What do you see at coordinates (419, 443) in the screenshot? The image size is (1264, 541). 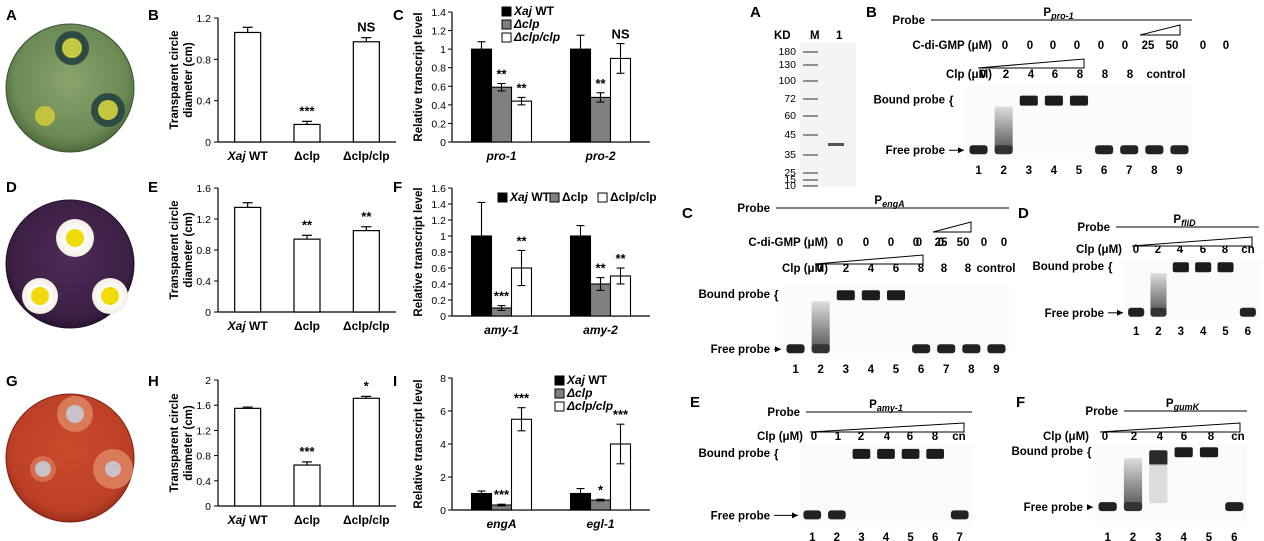 I see `chartI-y-axis-label: Relative transcript level` at bounding box center [419, 443].